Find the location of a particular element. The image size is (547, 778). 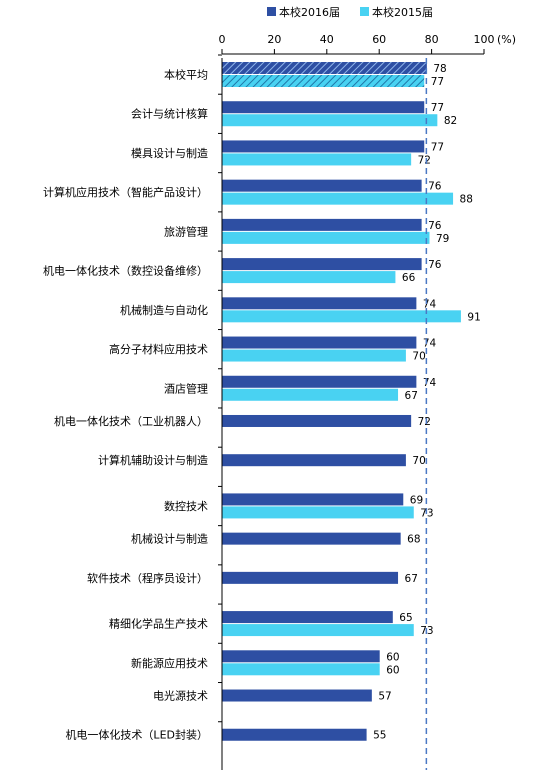

value-label-2015: 91 is located at coordinates (473, 317).